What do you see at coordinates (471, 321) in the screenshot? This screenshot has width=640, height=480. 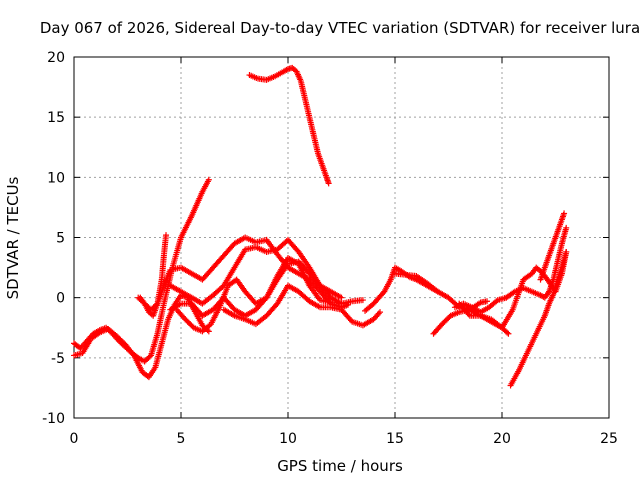 I see `series-track-l` at bounding box center [471, 321].